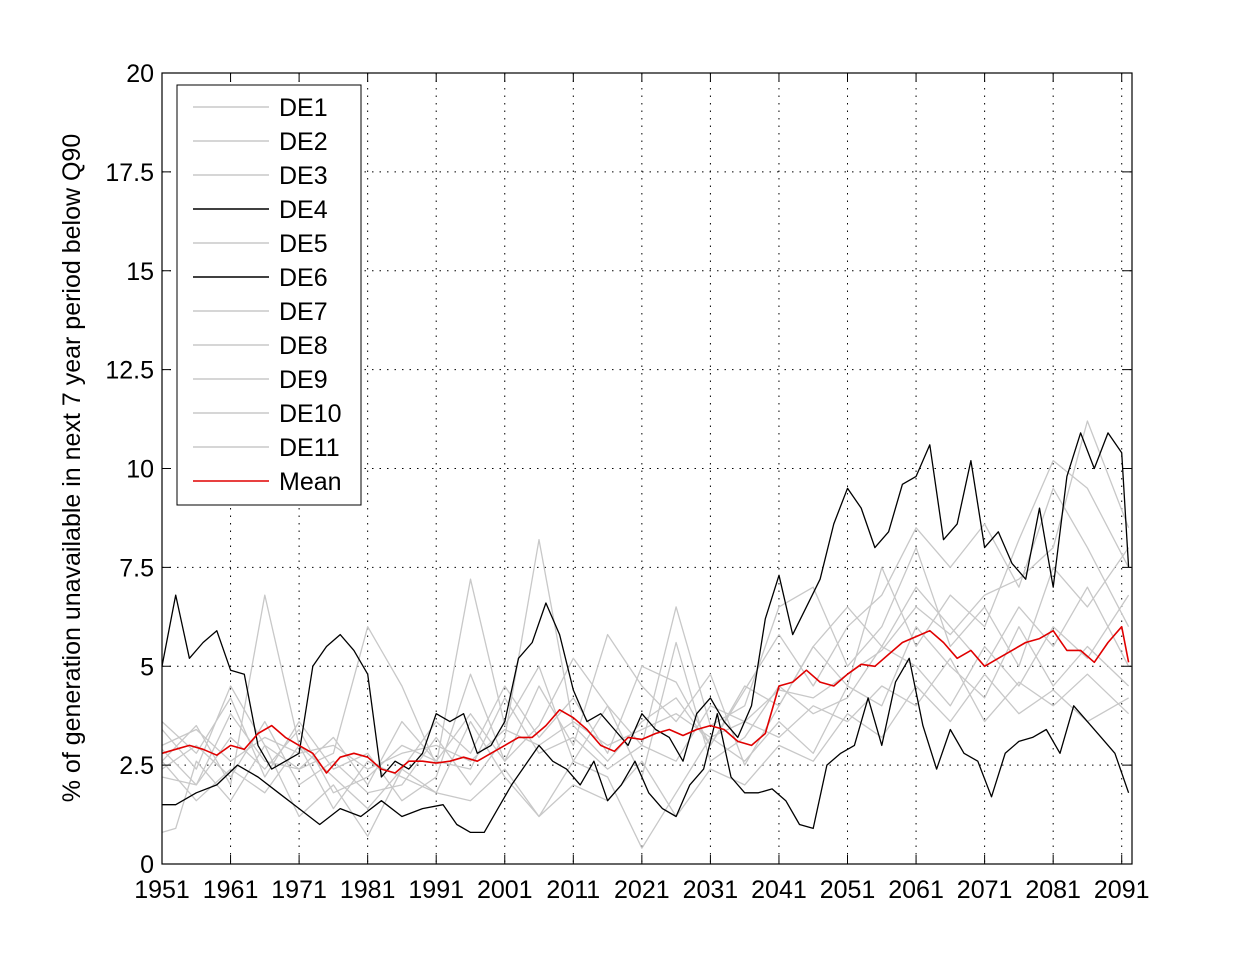 The width and height of the screenshot is (1250, 972). Describe the element at coordinates (368, 890) in the screenshot. I see `x-tick-label: 1981` at that location.